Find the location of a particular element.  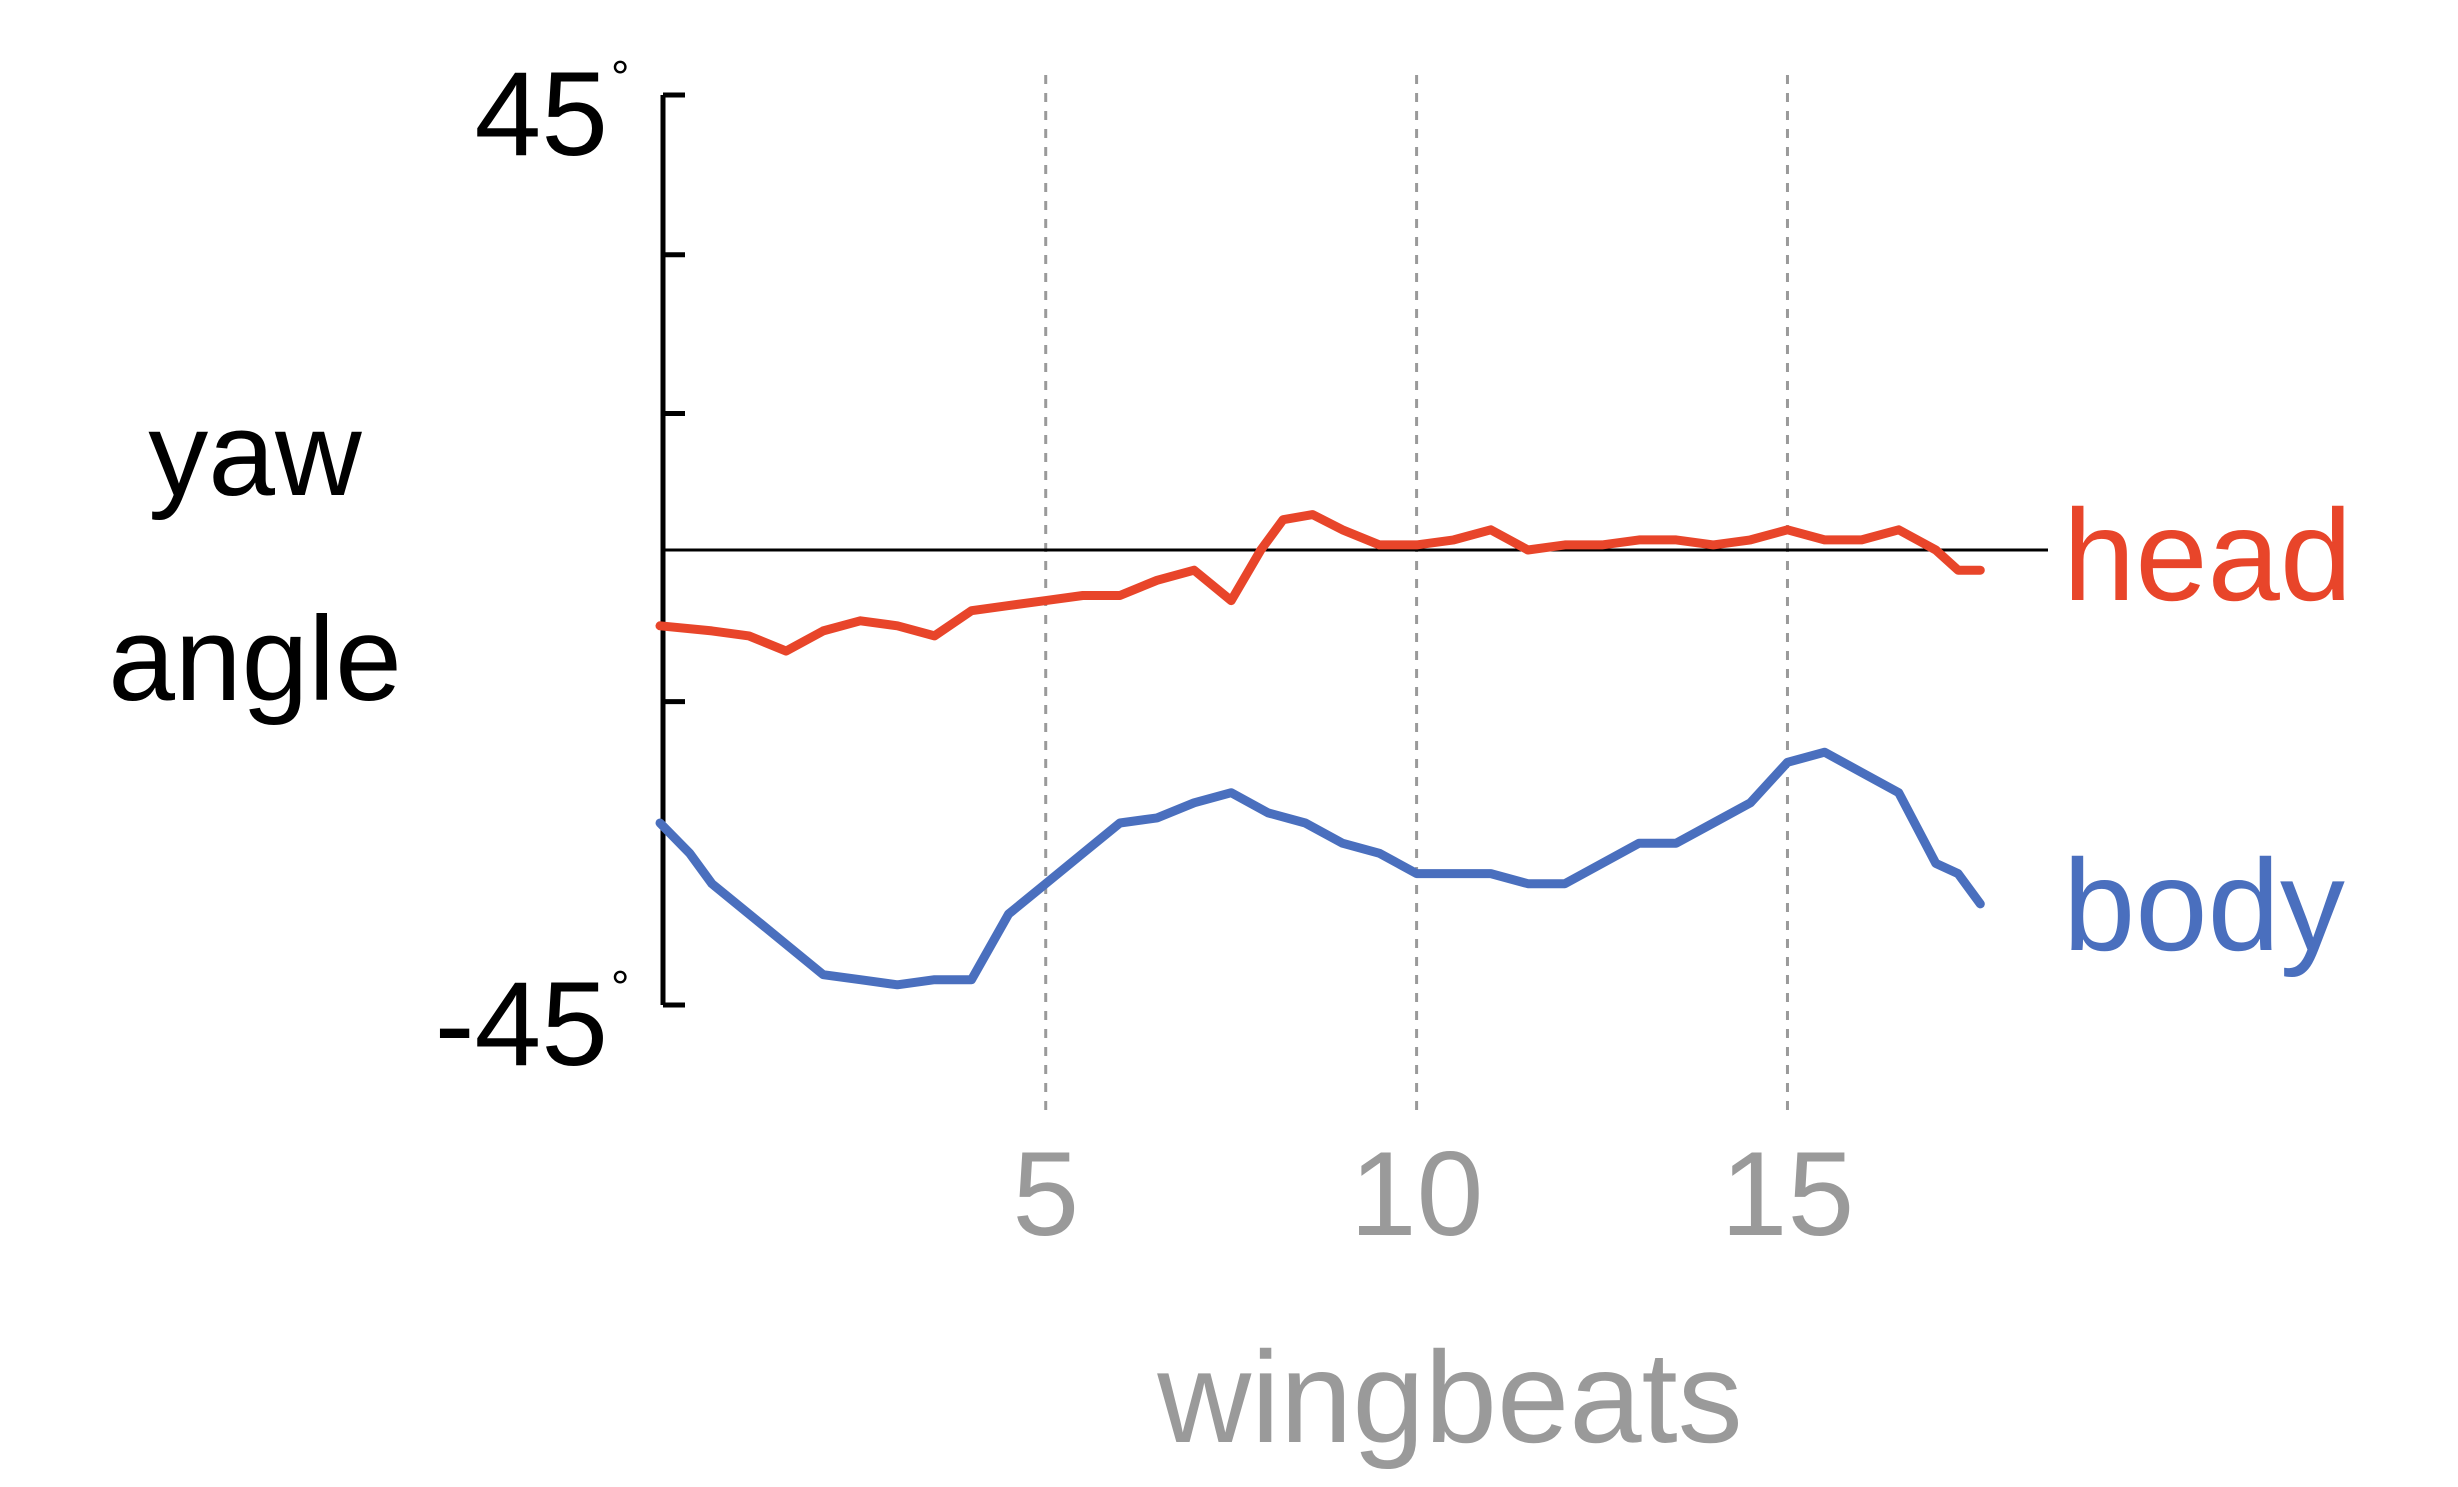

x-axis-title: wingbeats is located at coordinates (1449, 1397).